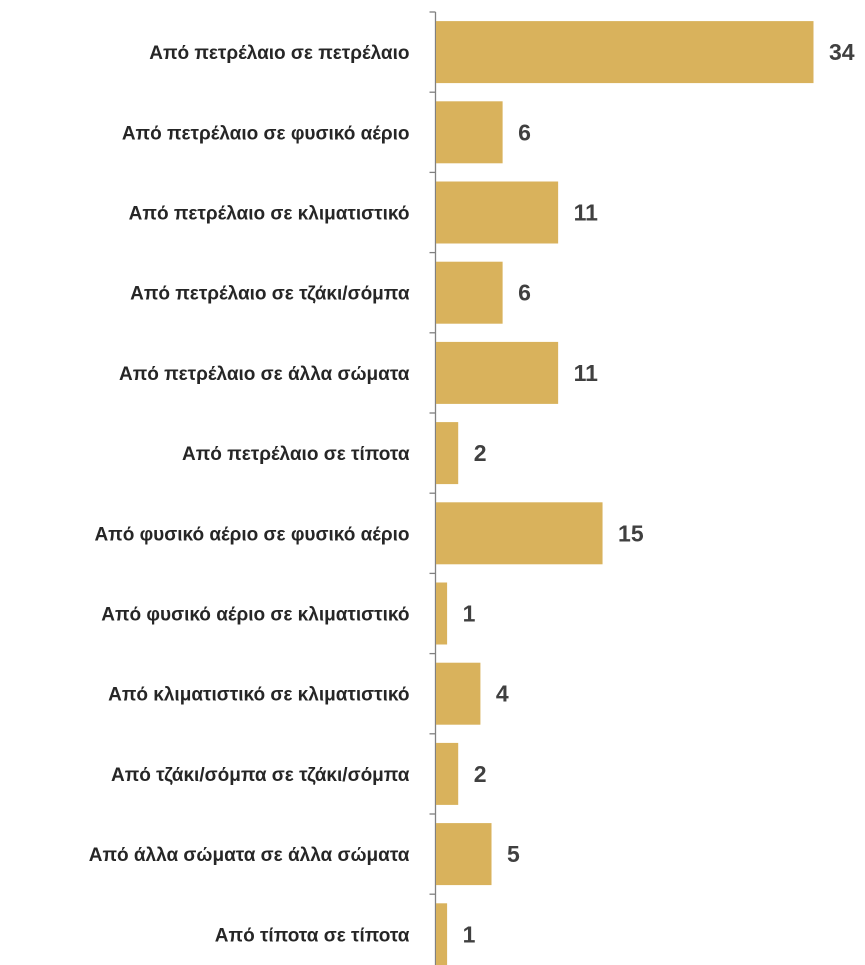 The image size is (865, 965). What do you see at coordinates (258, 695) in the screenshot?
I see `category-label: Από κλιματιστικό σε κλιματιστικό` at bounding box center [258, 695].